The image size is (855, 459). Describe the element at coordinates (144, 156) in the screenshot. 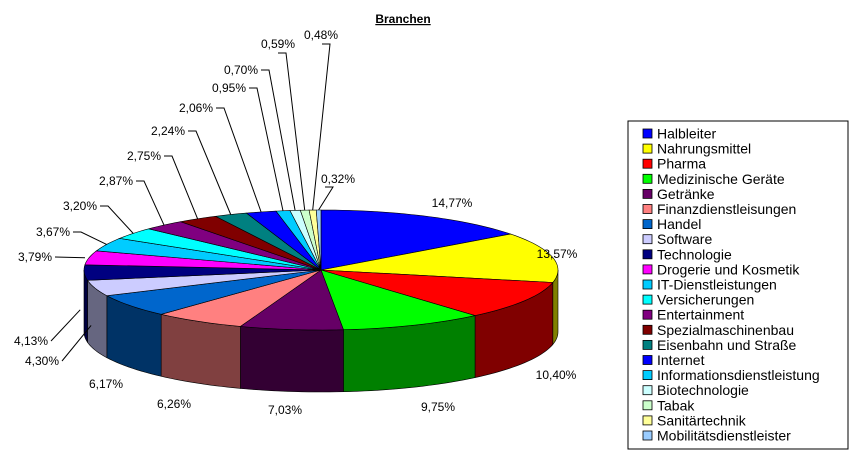

I see `data-label-spezialmaschinenbau: 2,75%` at that location.